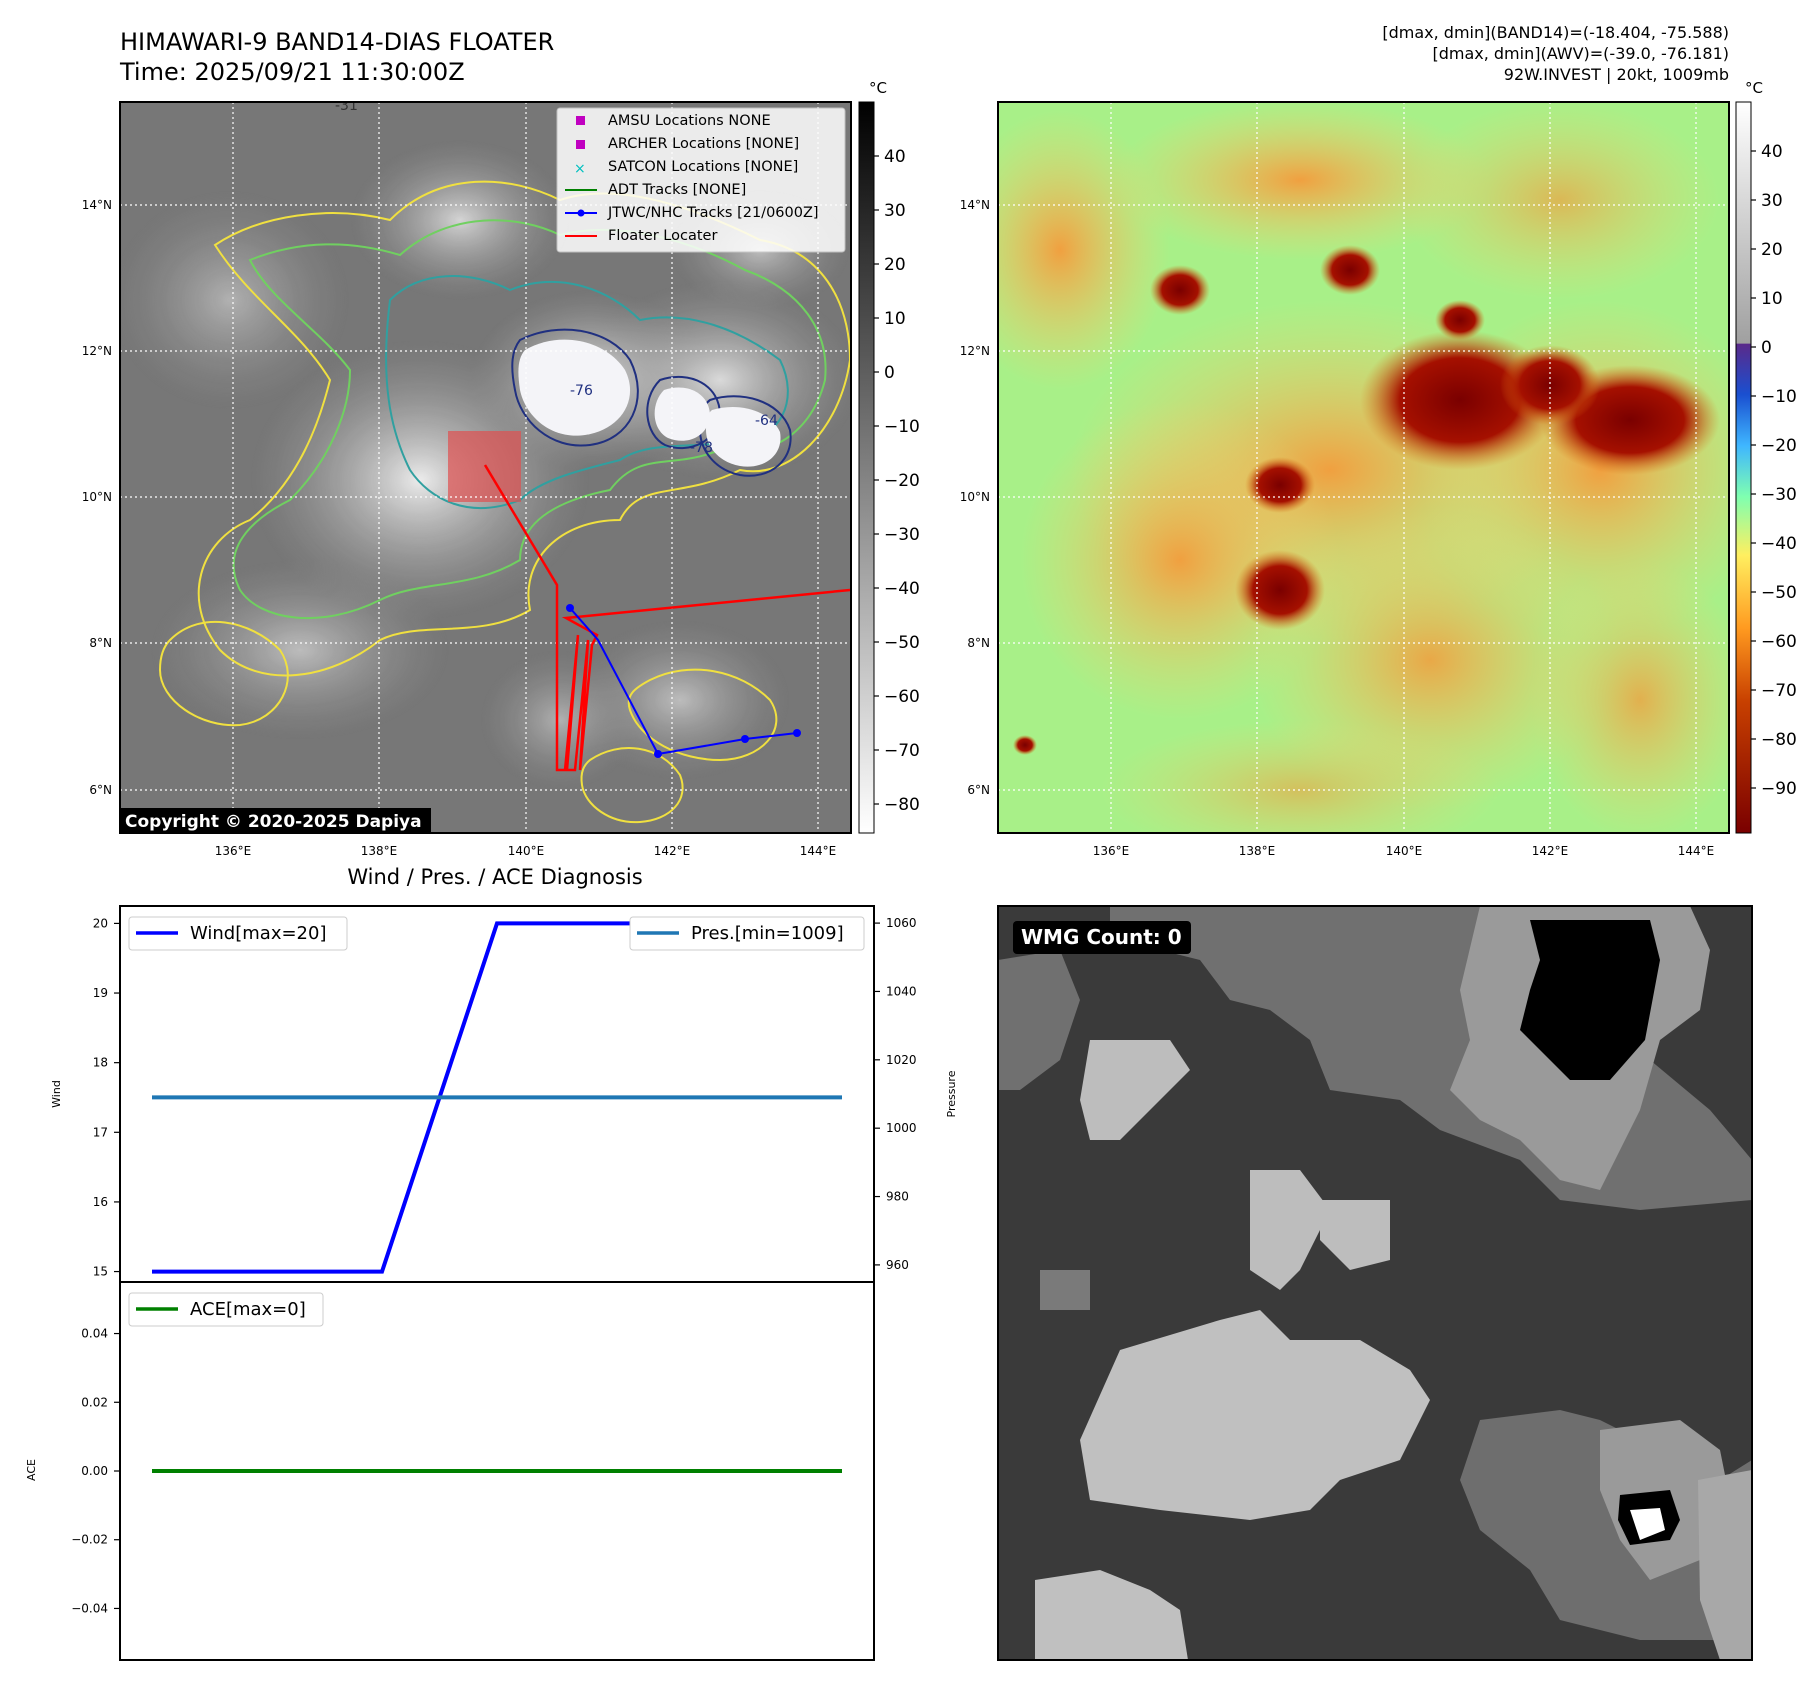 The width and height of the screenshot is (1813, 1690). What do you see at coordinates (1555, 32) in the screenshot?
I see `stats-band14: [dmax, dmin](BAND14)=(-18.404, -75.588)` at bounding box center [1555, 32].